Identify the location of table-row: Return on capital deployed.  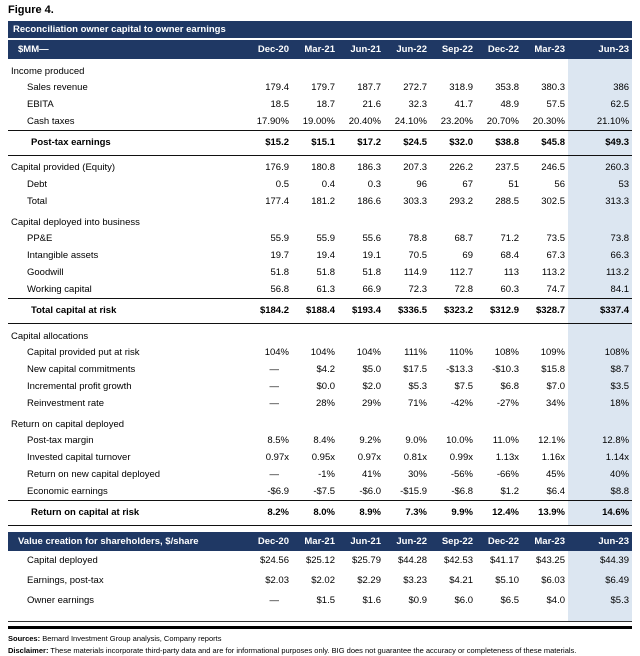
(320, 422).